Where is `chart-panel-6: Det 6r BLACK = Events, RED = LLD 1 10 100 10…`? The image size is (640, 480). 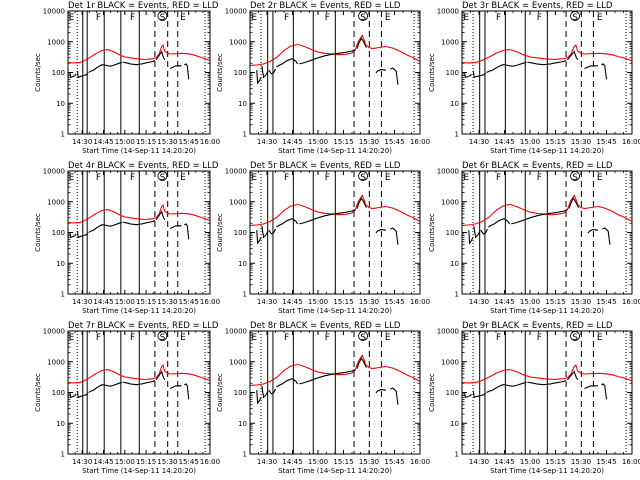 chart-panel-6: Det 6r BLACK = Events, RED = LLD 1 10 100 10… is located at coordinates (534, 238).